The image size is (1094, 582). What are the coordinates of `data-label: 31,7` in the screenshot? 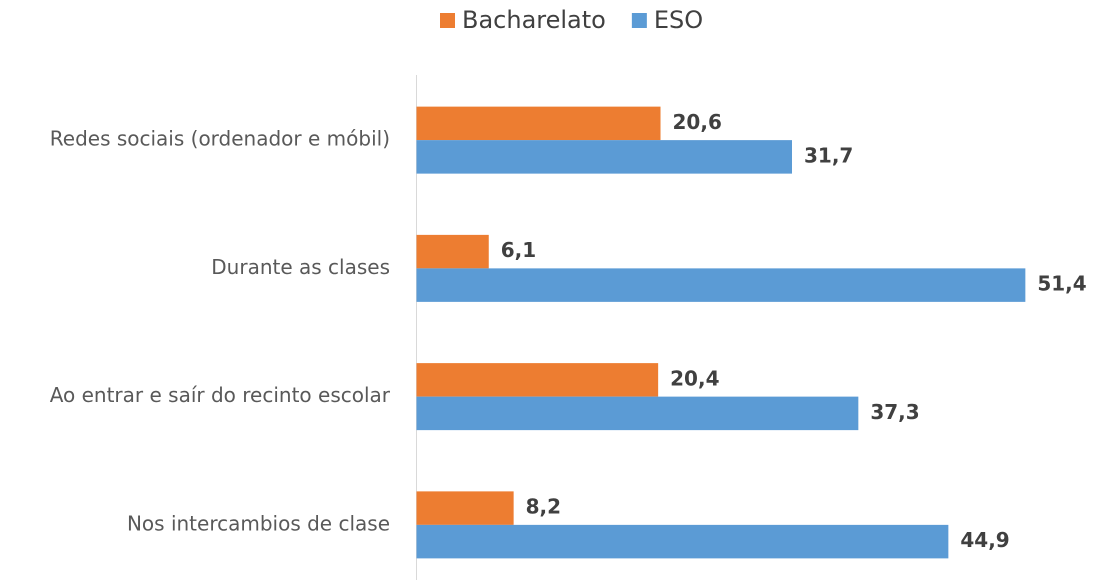 It's located at (828, 155).